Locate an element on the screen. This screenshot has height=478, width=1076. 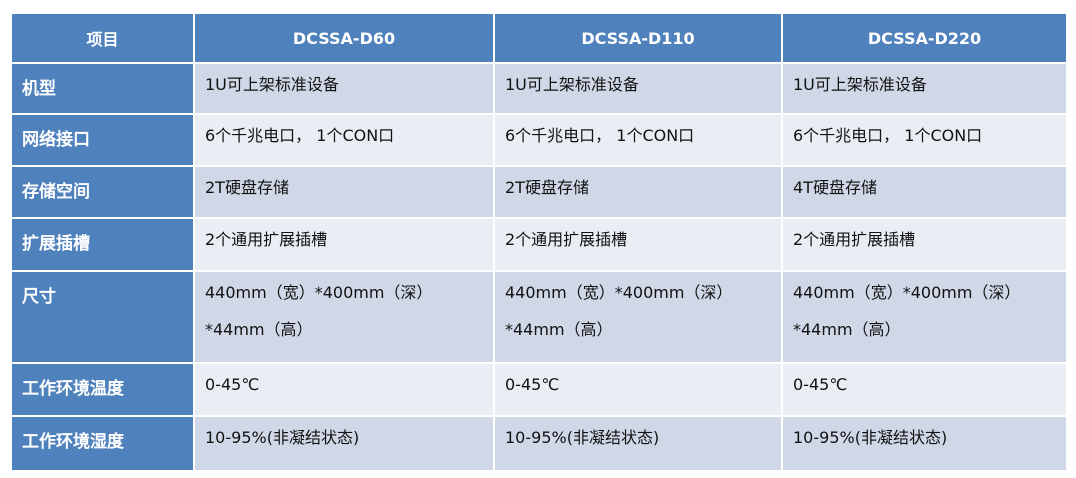
header-row: 项目 DCSSA-D60 DCSSA-D110 DCSSA-D220 is located at coordinates (539, 38).